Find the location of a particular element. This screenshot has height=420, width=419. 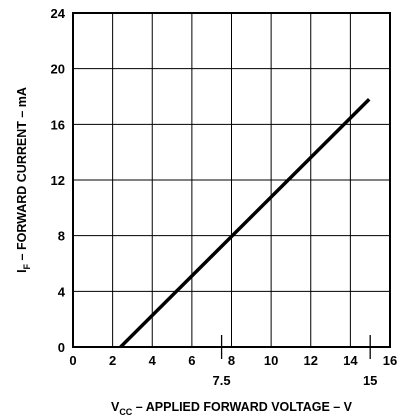

y-tick-label: 8 is located at coordinates (61, 236).